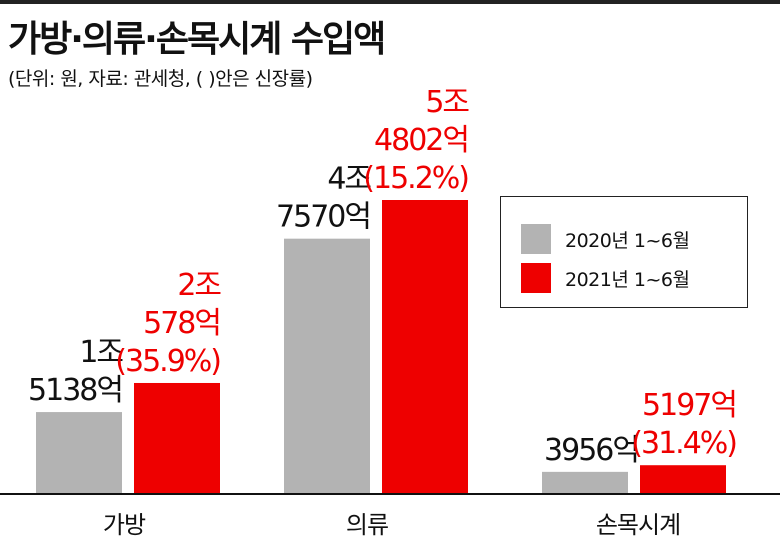 The height and width of the screenshot is (538, 780). What do you see at coordinates (683, 443) in the screenshot?
I see `data-label-watch-2021-line2: (31.4%)` at bounding box center [683, 443].